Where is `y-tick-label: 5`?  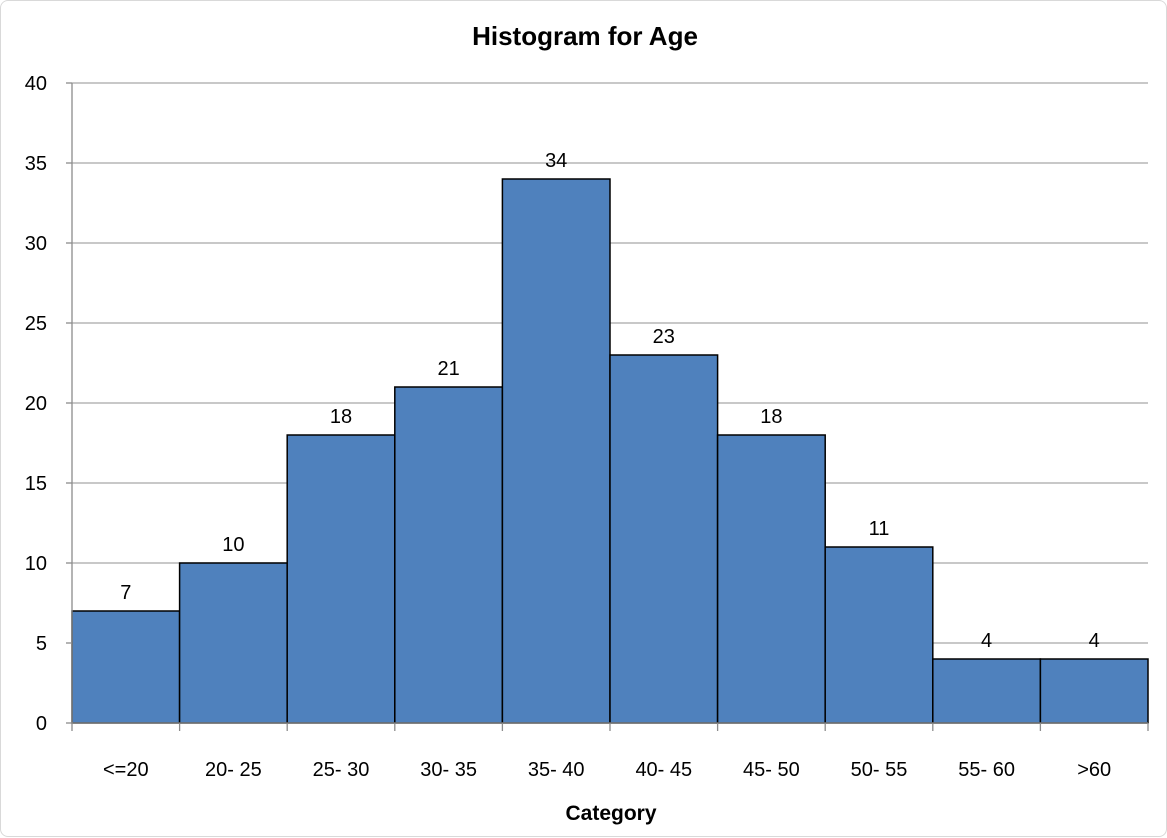
y-tick-label: 5 is located at coordinates (41, 644).